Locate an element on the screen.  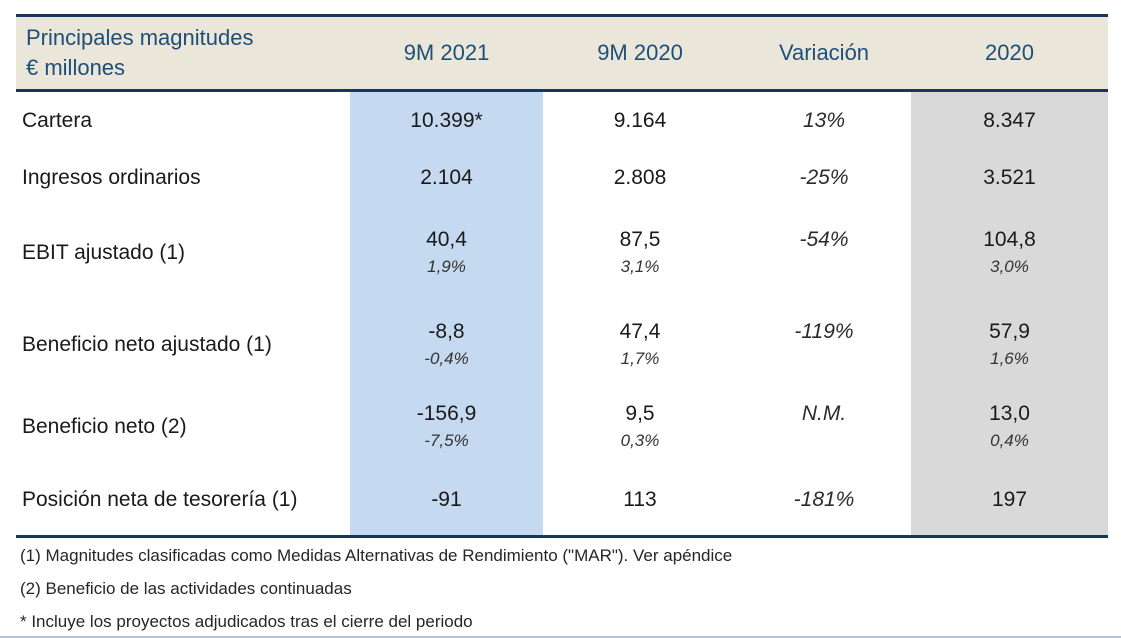
cell-9m2020: 2.808 is located at coordinates (640, 177).